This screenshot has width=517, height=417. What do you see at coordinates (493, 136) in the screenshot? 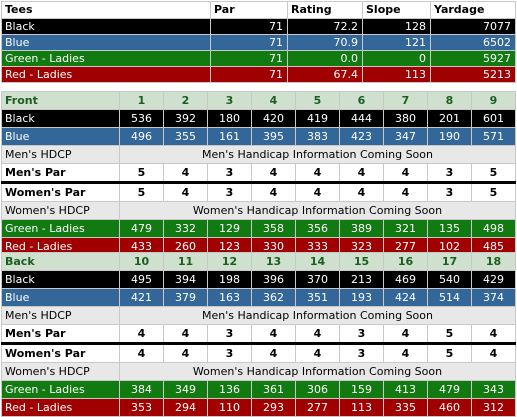
I see `yardage-cell: 571` at bounding box center [493, 136].